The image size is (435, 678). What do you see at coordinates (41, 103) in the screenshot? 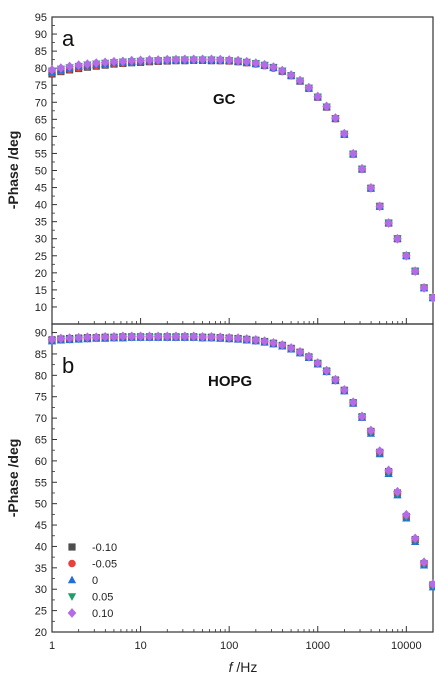
I see `panel-a-ytick-label: 70` at bounding box center [41, 103].